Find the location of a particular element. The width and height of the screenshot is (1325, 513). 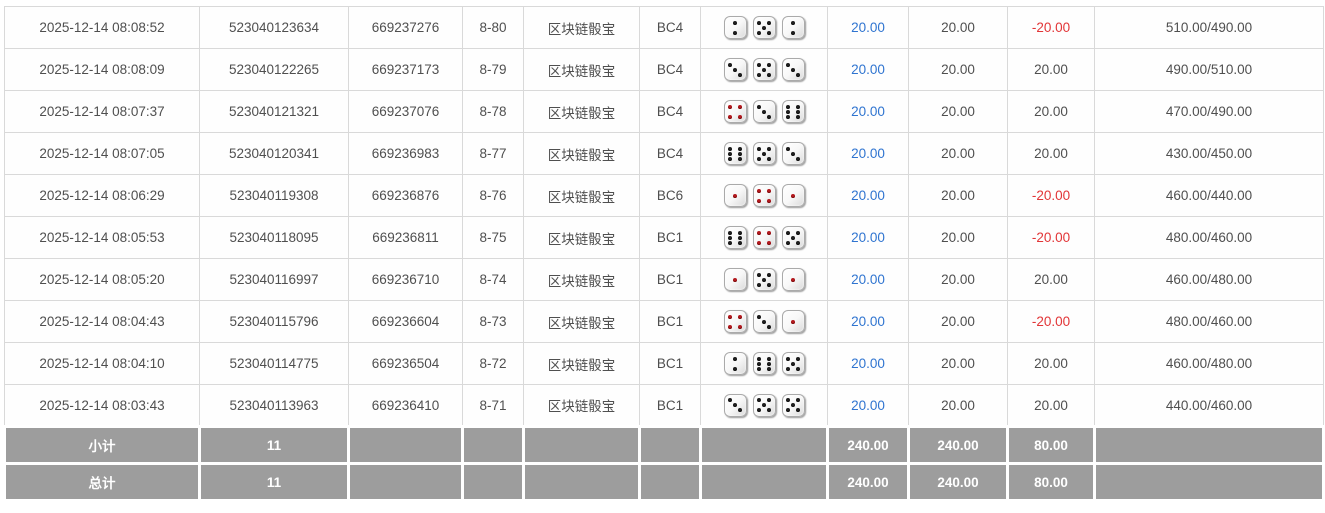

cell-period: 8-77 is located at coordinates (493, 153).